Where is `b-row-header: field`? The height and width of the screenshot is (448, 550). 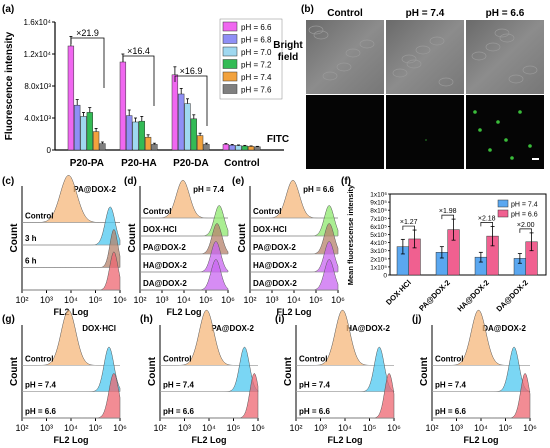 b-row-header: field is located at coordinates (288, 57).